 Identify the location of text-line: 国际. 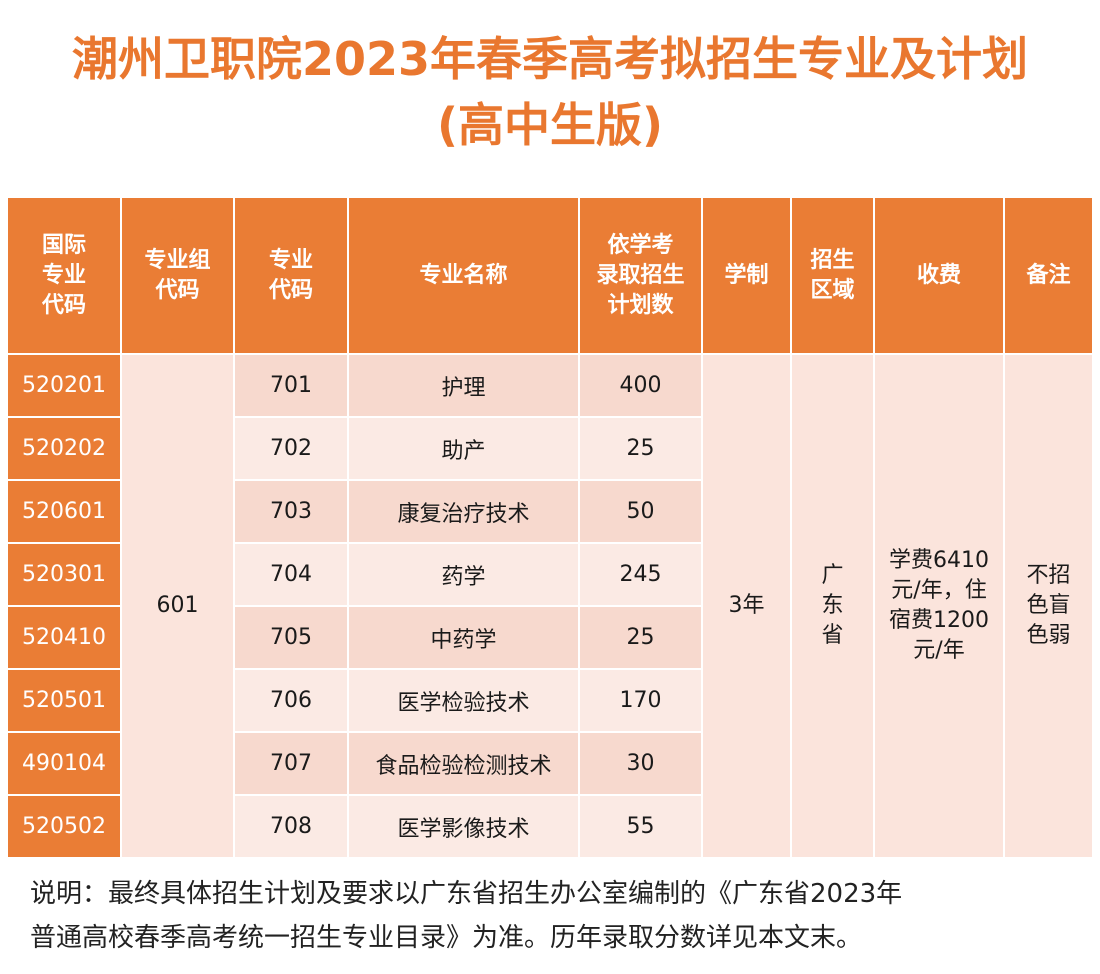
(63, 245).